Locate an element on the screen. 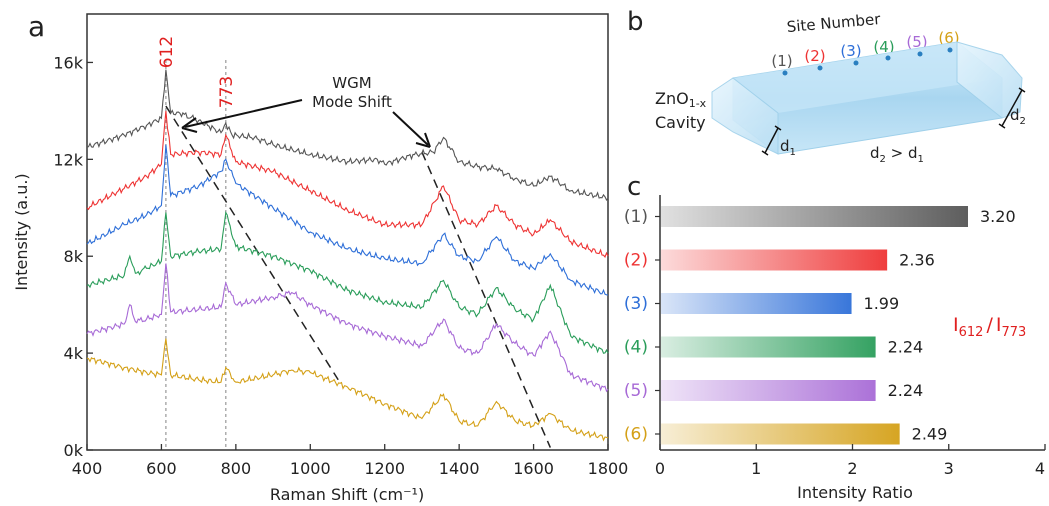  y-tick-label-12000: 12k is located at coordinates (68, 159).